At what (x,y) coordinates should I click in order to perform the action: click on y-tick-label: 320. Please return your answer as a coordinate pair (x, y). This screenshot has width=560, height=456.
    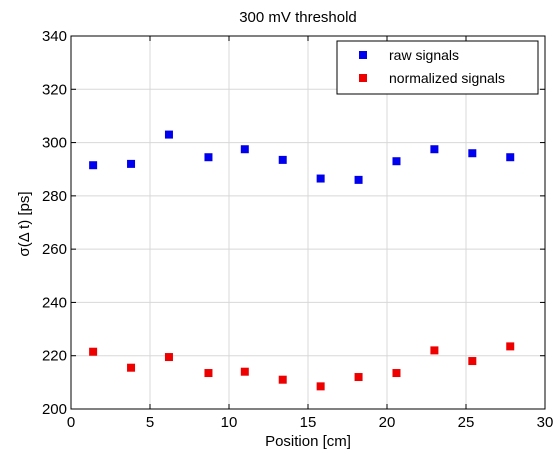
    Looking at the image, I should click on (54, 89).